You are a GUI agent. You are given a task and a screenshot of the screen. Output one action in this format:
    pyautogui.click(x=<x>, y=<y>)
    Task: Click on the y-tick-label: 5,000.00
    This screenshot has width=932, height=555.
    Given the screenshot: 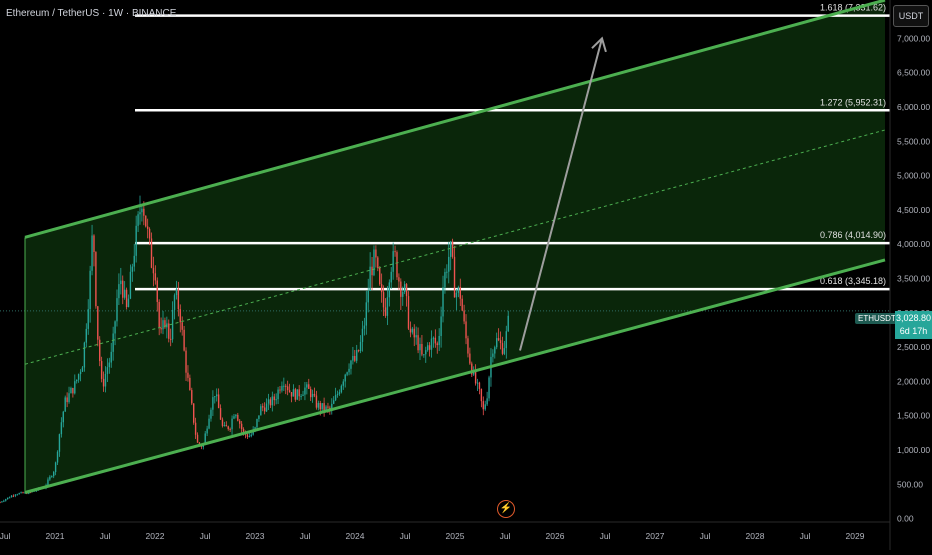 What is the action you would take?
    pyautogui.click(x=913, y=176)
    